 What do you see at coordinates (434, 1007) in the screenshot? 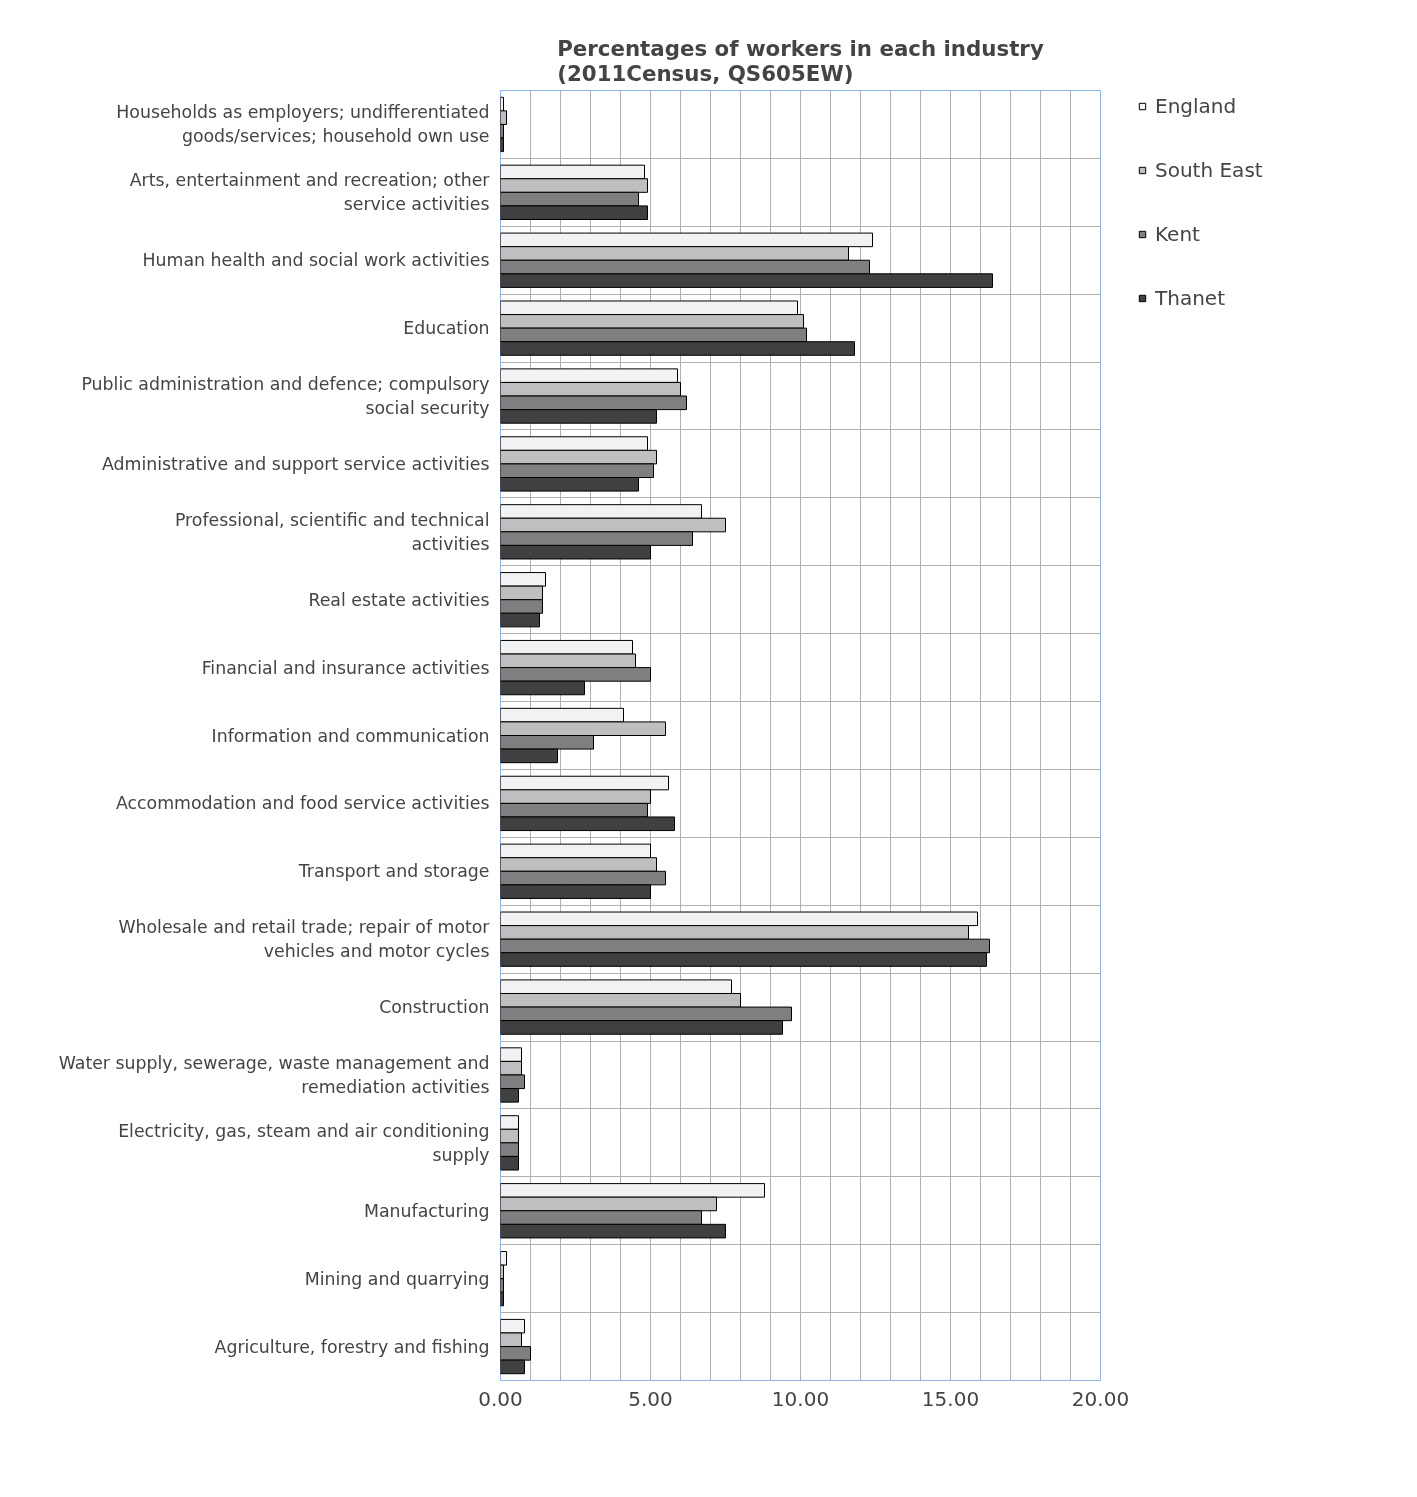
I see `y-tick-label: Construction` at bounding box center [434, 1007].